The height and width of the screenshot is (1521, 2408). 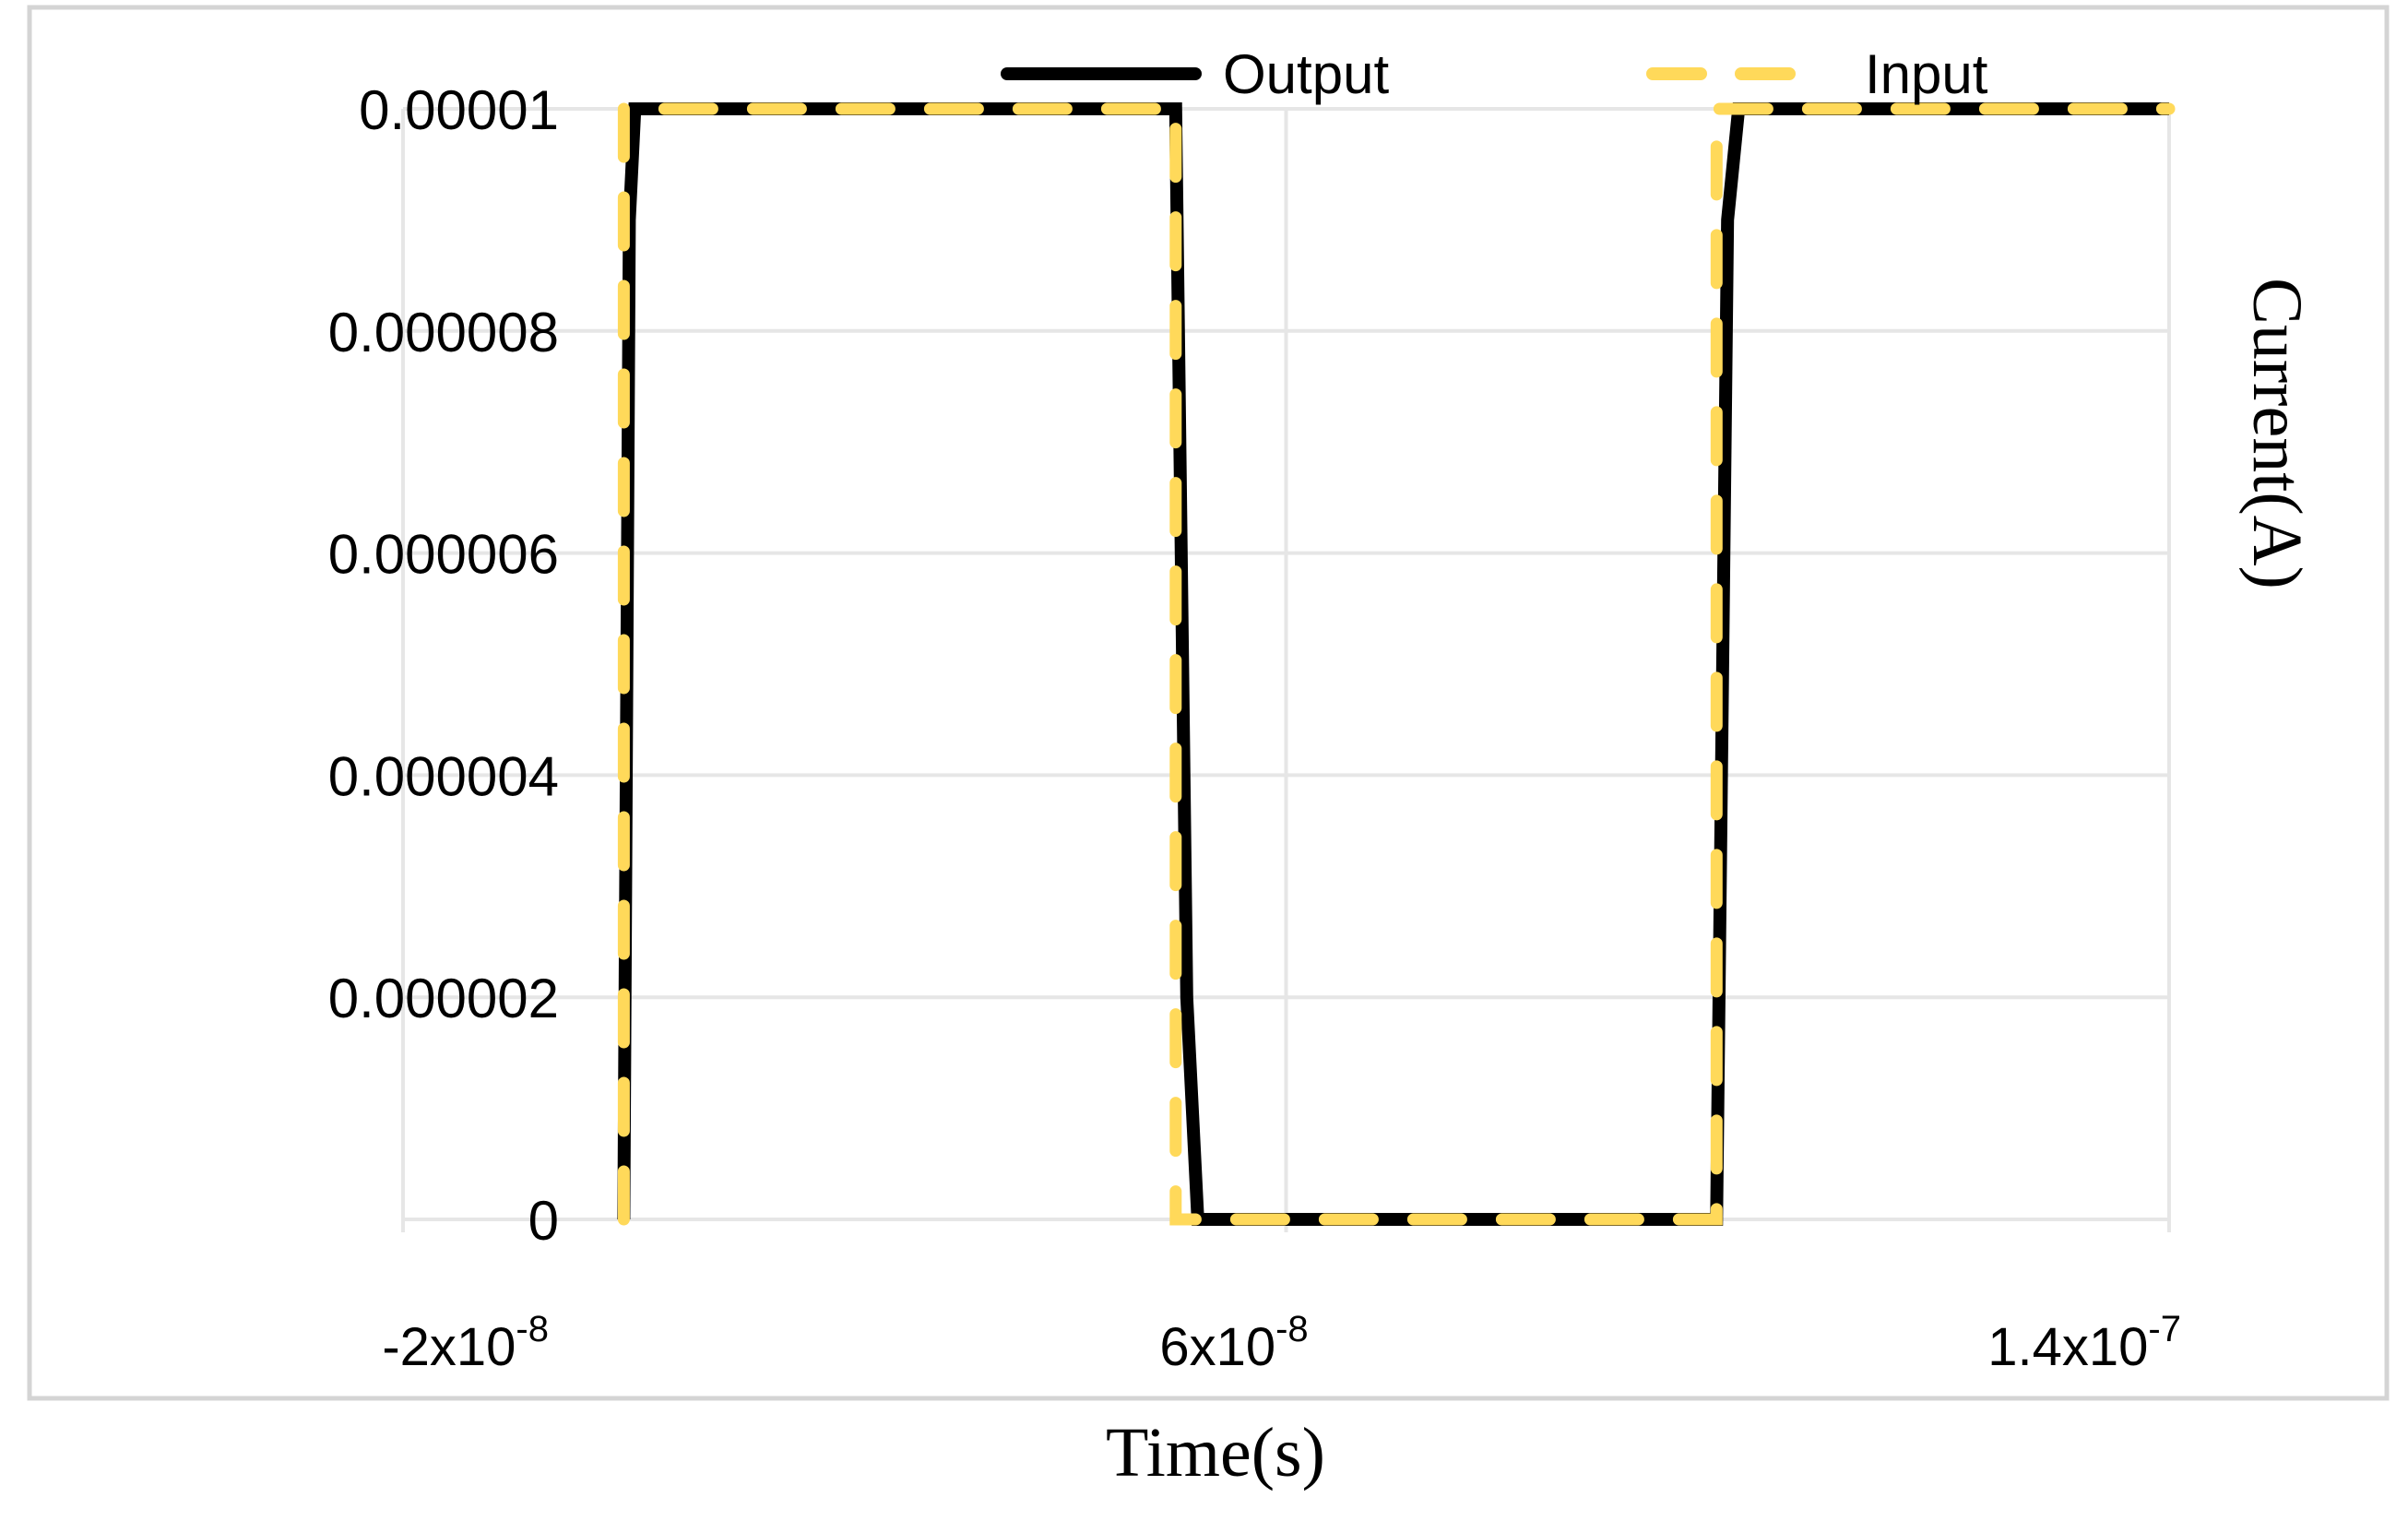 I want to click on y-tick-label: 0, so click(x=543, y=1221).